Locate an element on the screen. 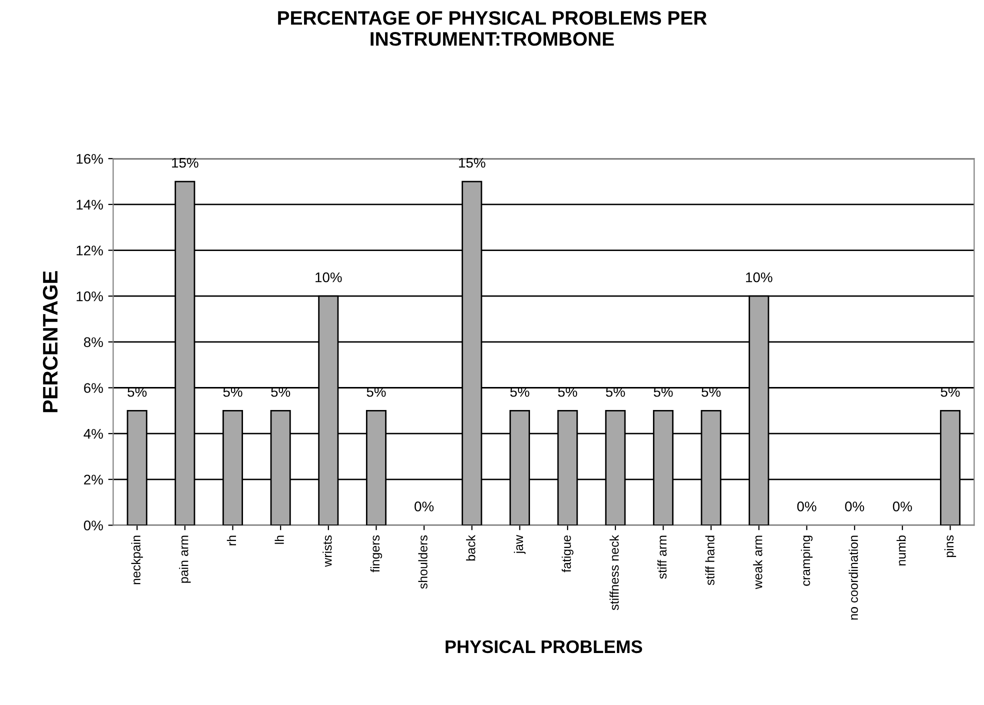 This screenshot has width=984, height=705. x-tick-label: fatigue is located at coordinates (568, 554).